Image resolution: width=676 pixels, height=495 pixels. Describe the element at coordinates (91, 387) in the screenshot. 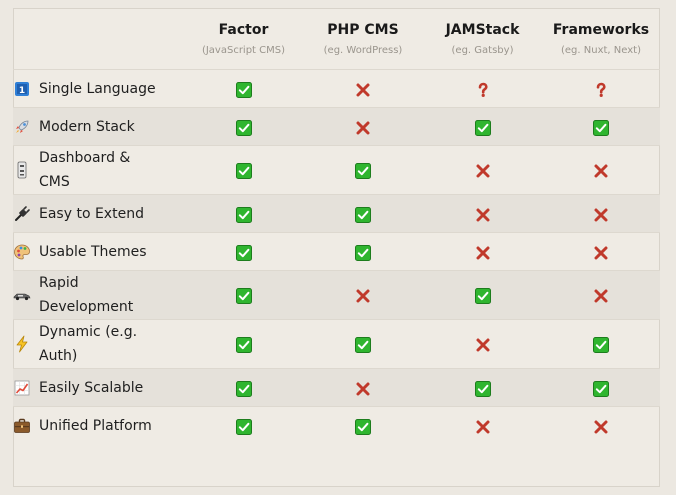

I see `feature-label: Easily Scalable` at that location.